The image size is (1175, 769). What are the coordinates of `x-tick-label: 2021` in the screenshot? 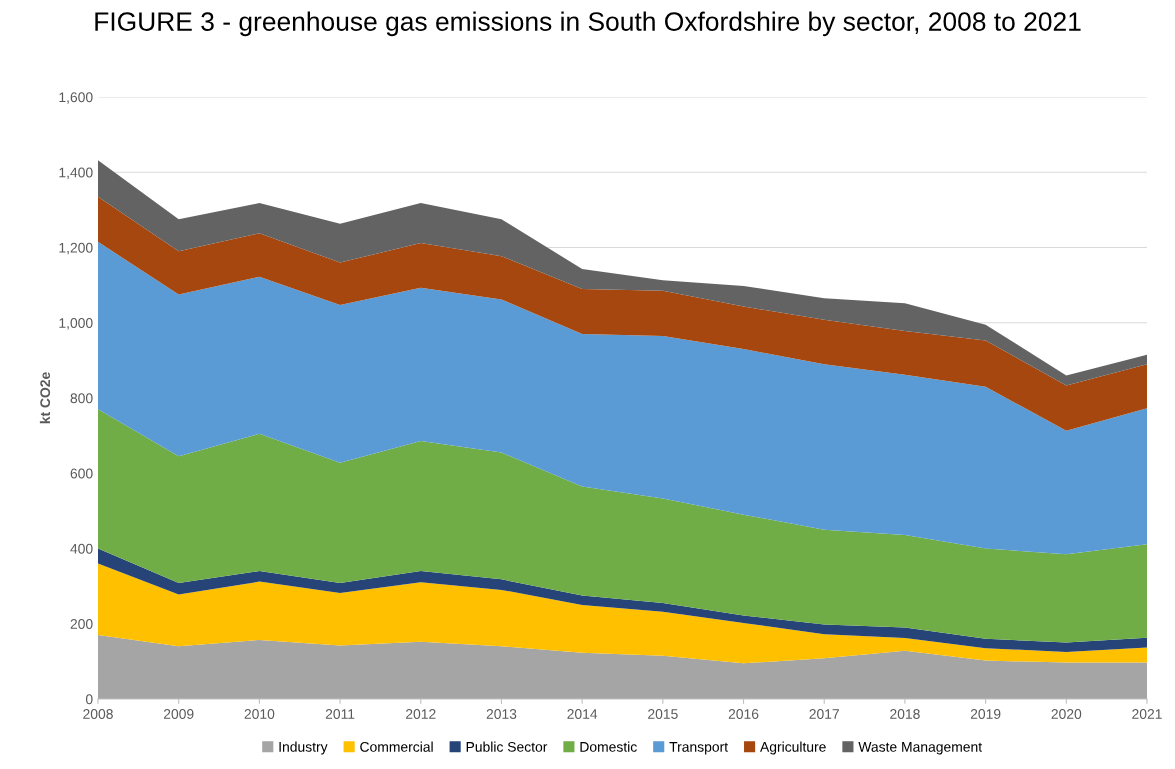 It's located at (1147, 714).